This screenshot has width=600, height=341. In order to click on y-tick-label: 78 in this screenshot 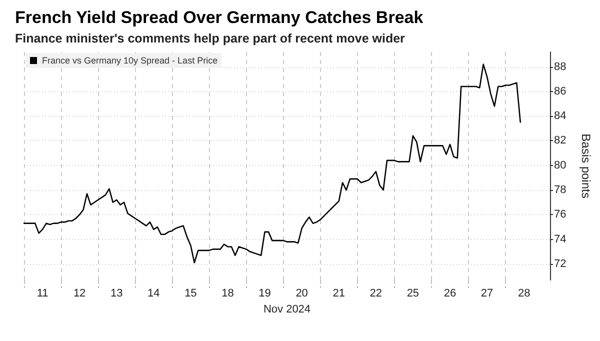, I will do `click(560, 190)`.